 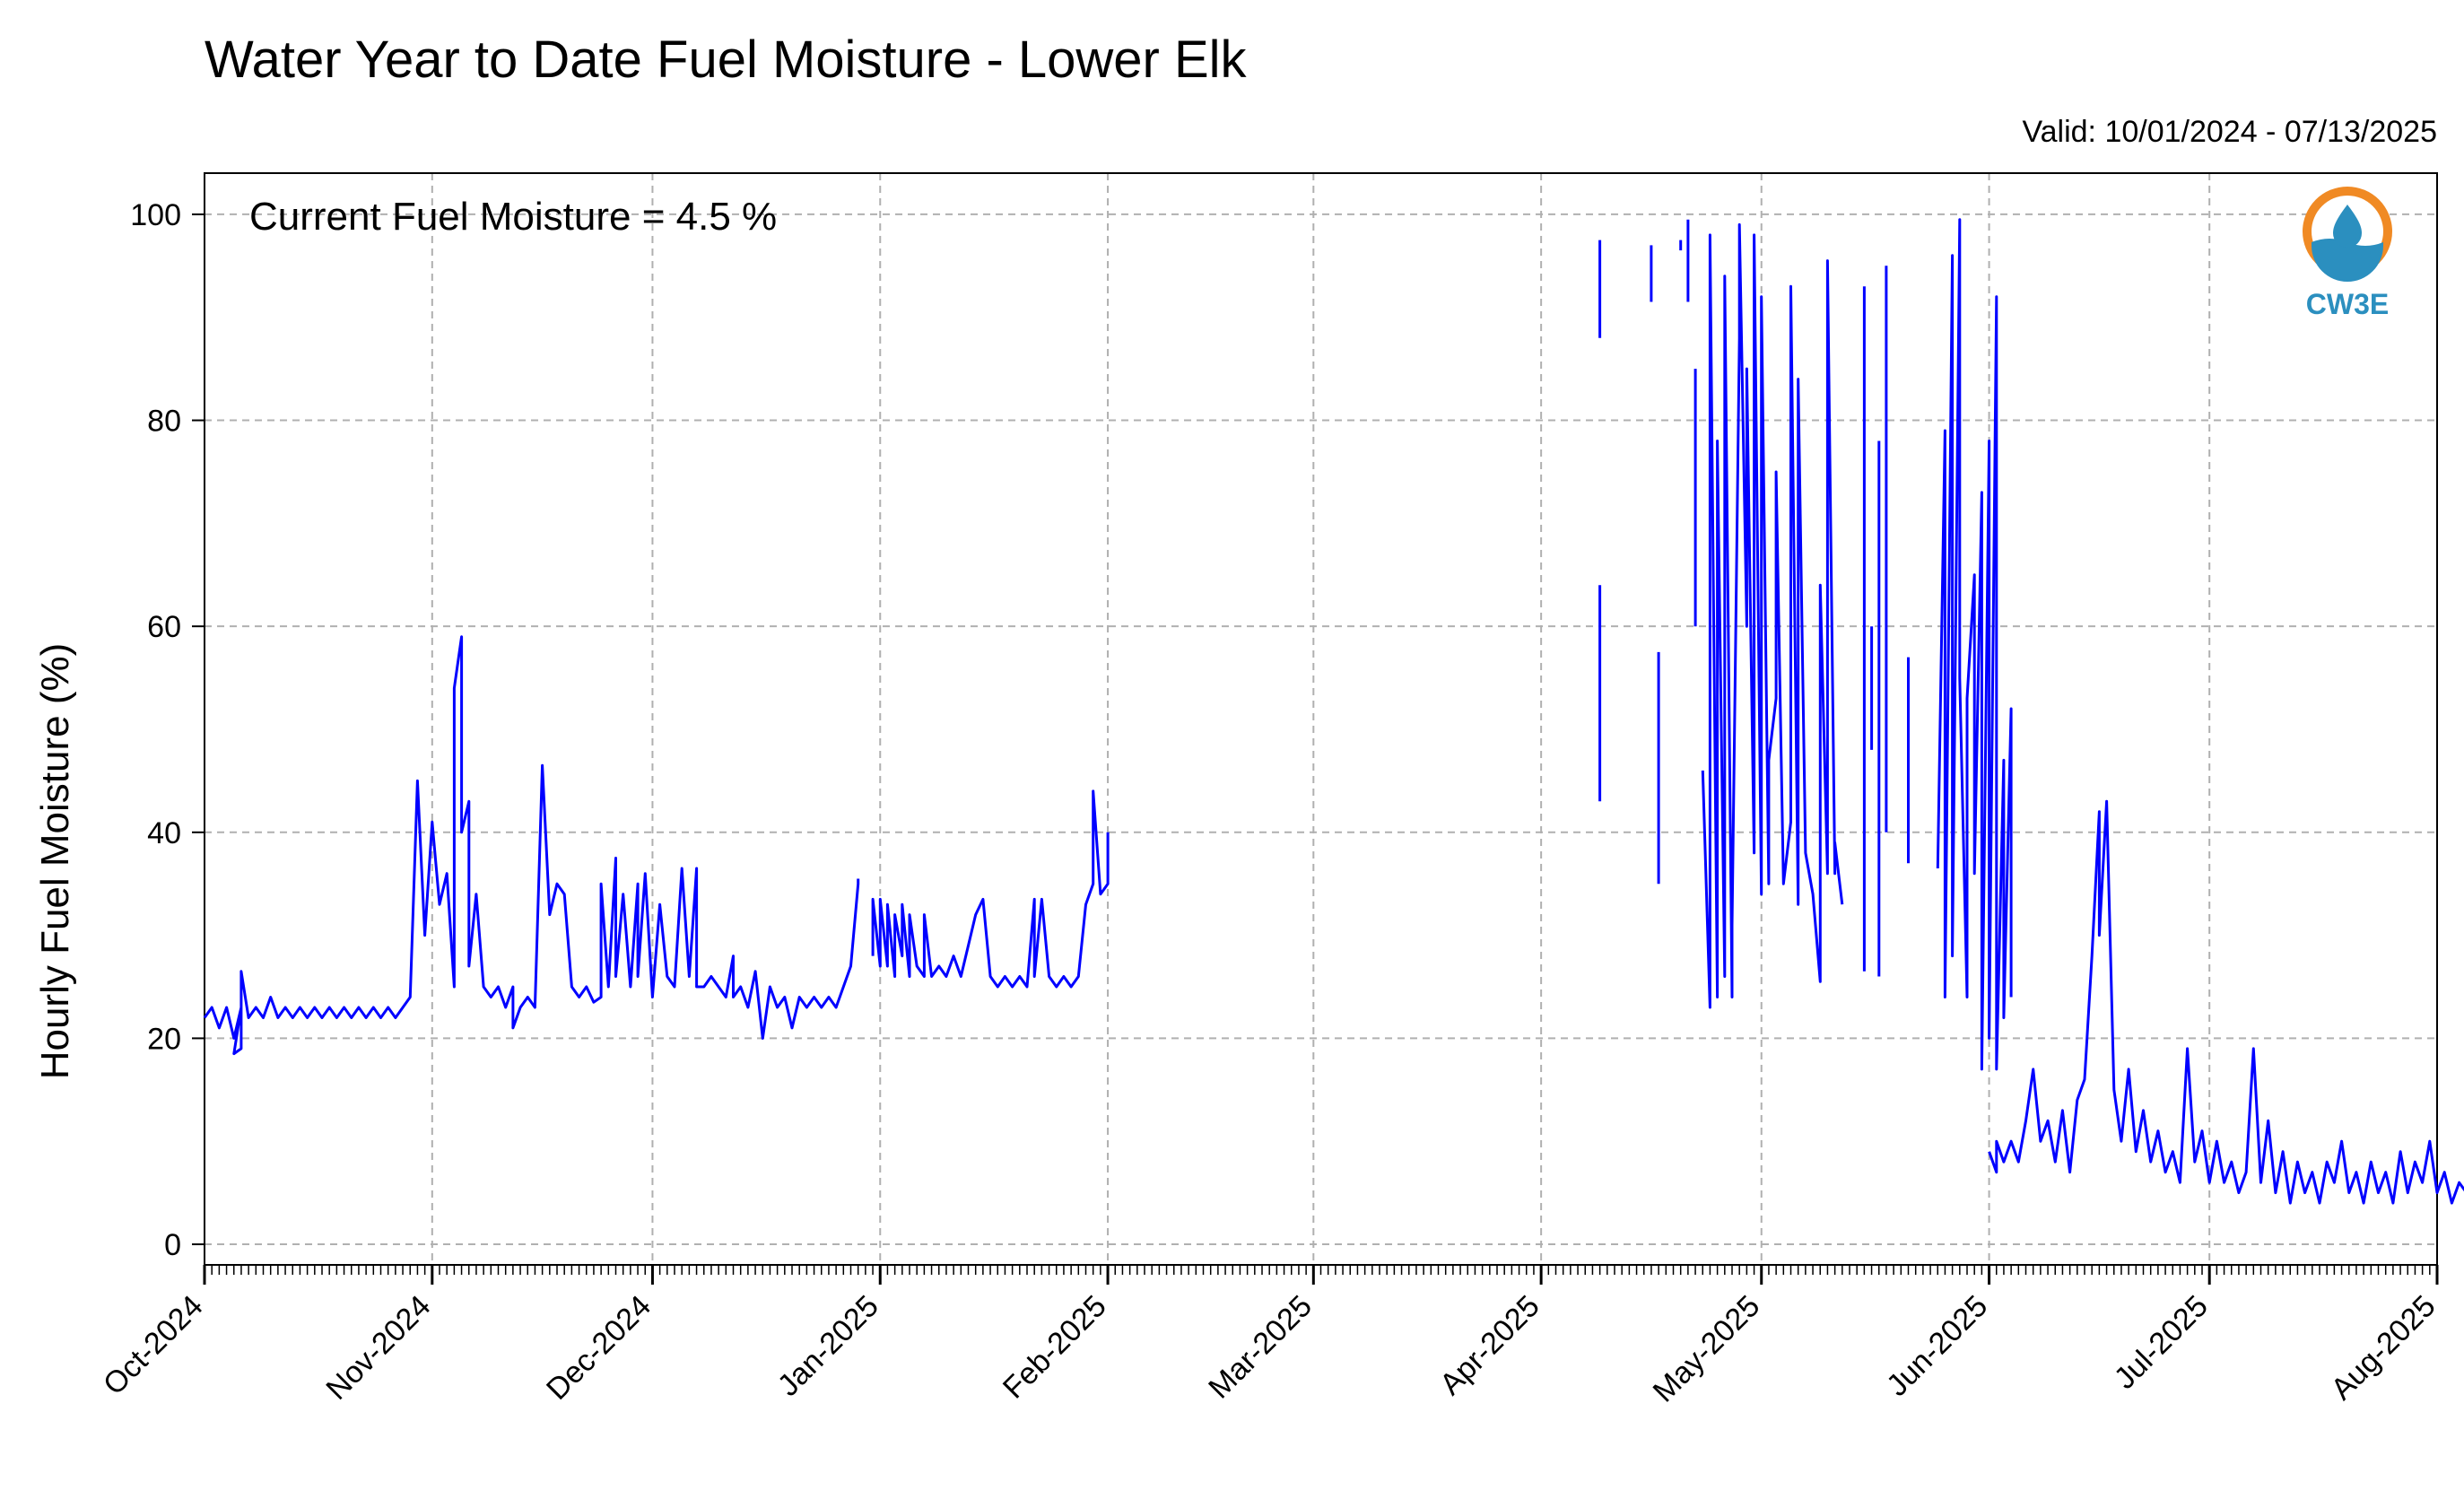 What do you see at coordinates (2347, 304) in the screenshot?
I see `logo-text: CW3E` at bounding box center [2347, 304].